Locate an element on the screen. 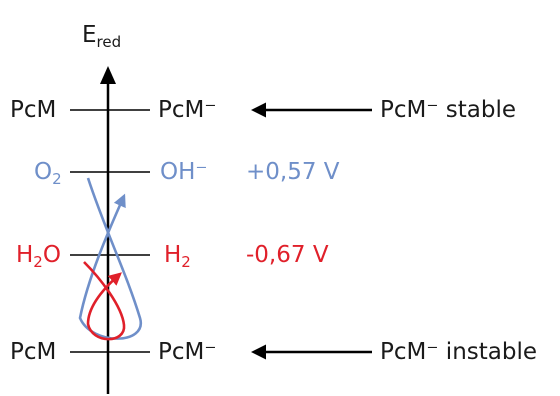 This screenshot has width=560, height=396. hydrogen-right-sub: 2 is located at coordinates (186, 262).